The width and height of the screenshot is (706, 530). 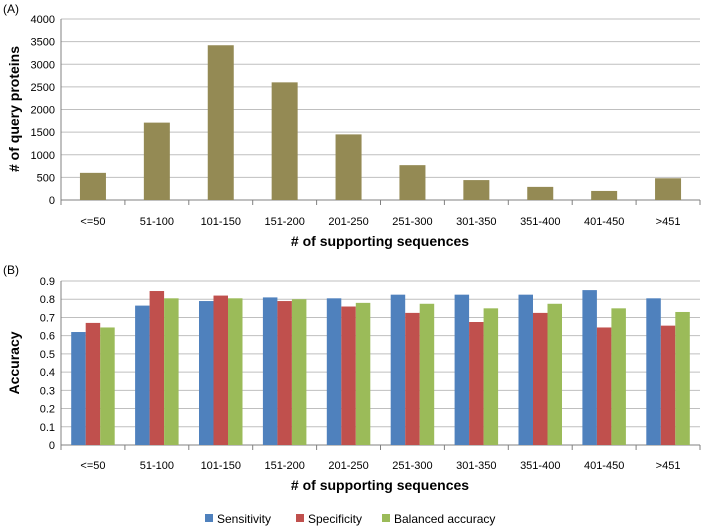 I want to click on panel-b-legend: Sensitivity Specificity Balanced accuracy, so click(x=350, y=519).